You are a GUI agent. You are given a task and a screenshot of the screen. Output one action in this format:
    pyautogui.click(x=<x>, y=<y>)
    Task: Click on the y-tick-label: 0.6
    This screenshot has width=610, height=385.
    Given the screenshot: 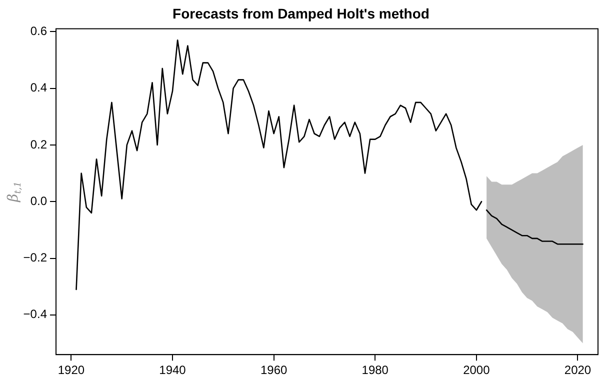 What is the action you would take?
    pyautogui.click(x=39, y=31)
    